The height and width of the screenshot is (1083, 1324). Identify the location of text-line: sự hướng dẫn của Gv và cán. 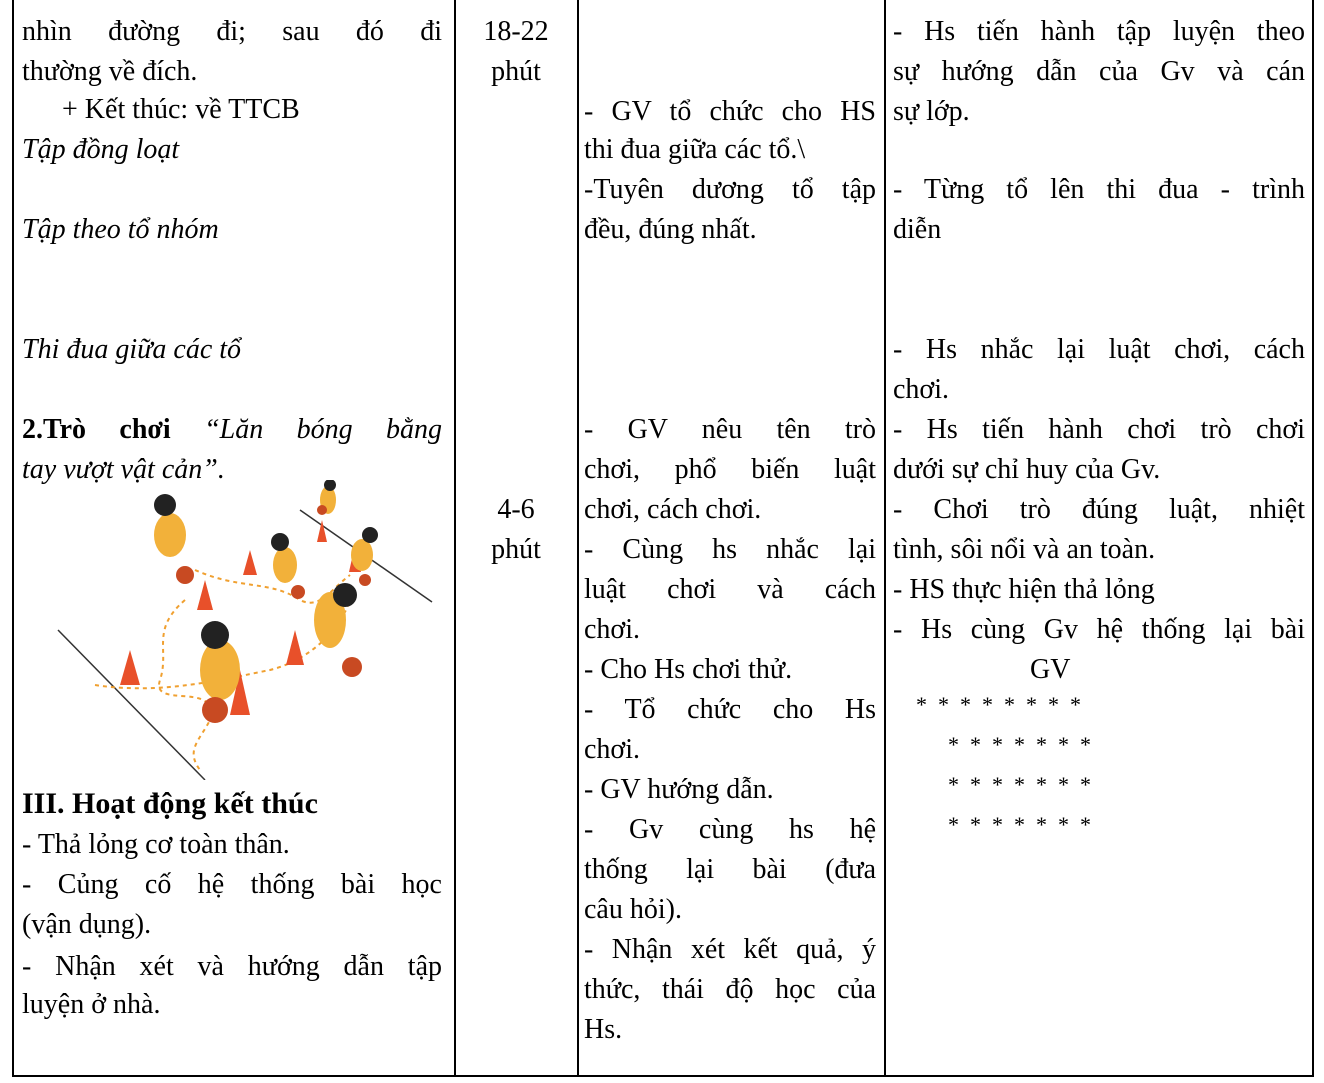
(1099, 71).